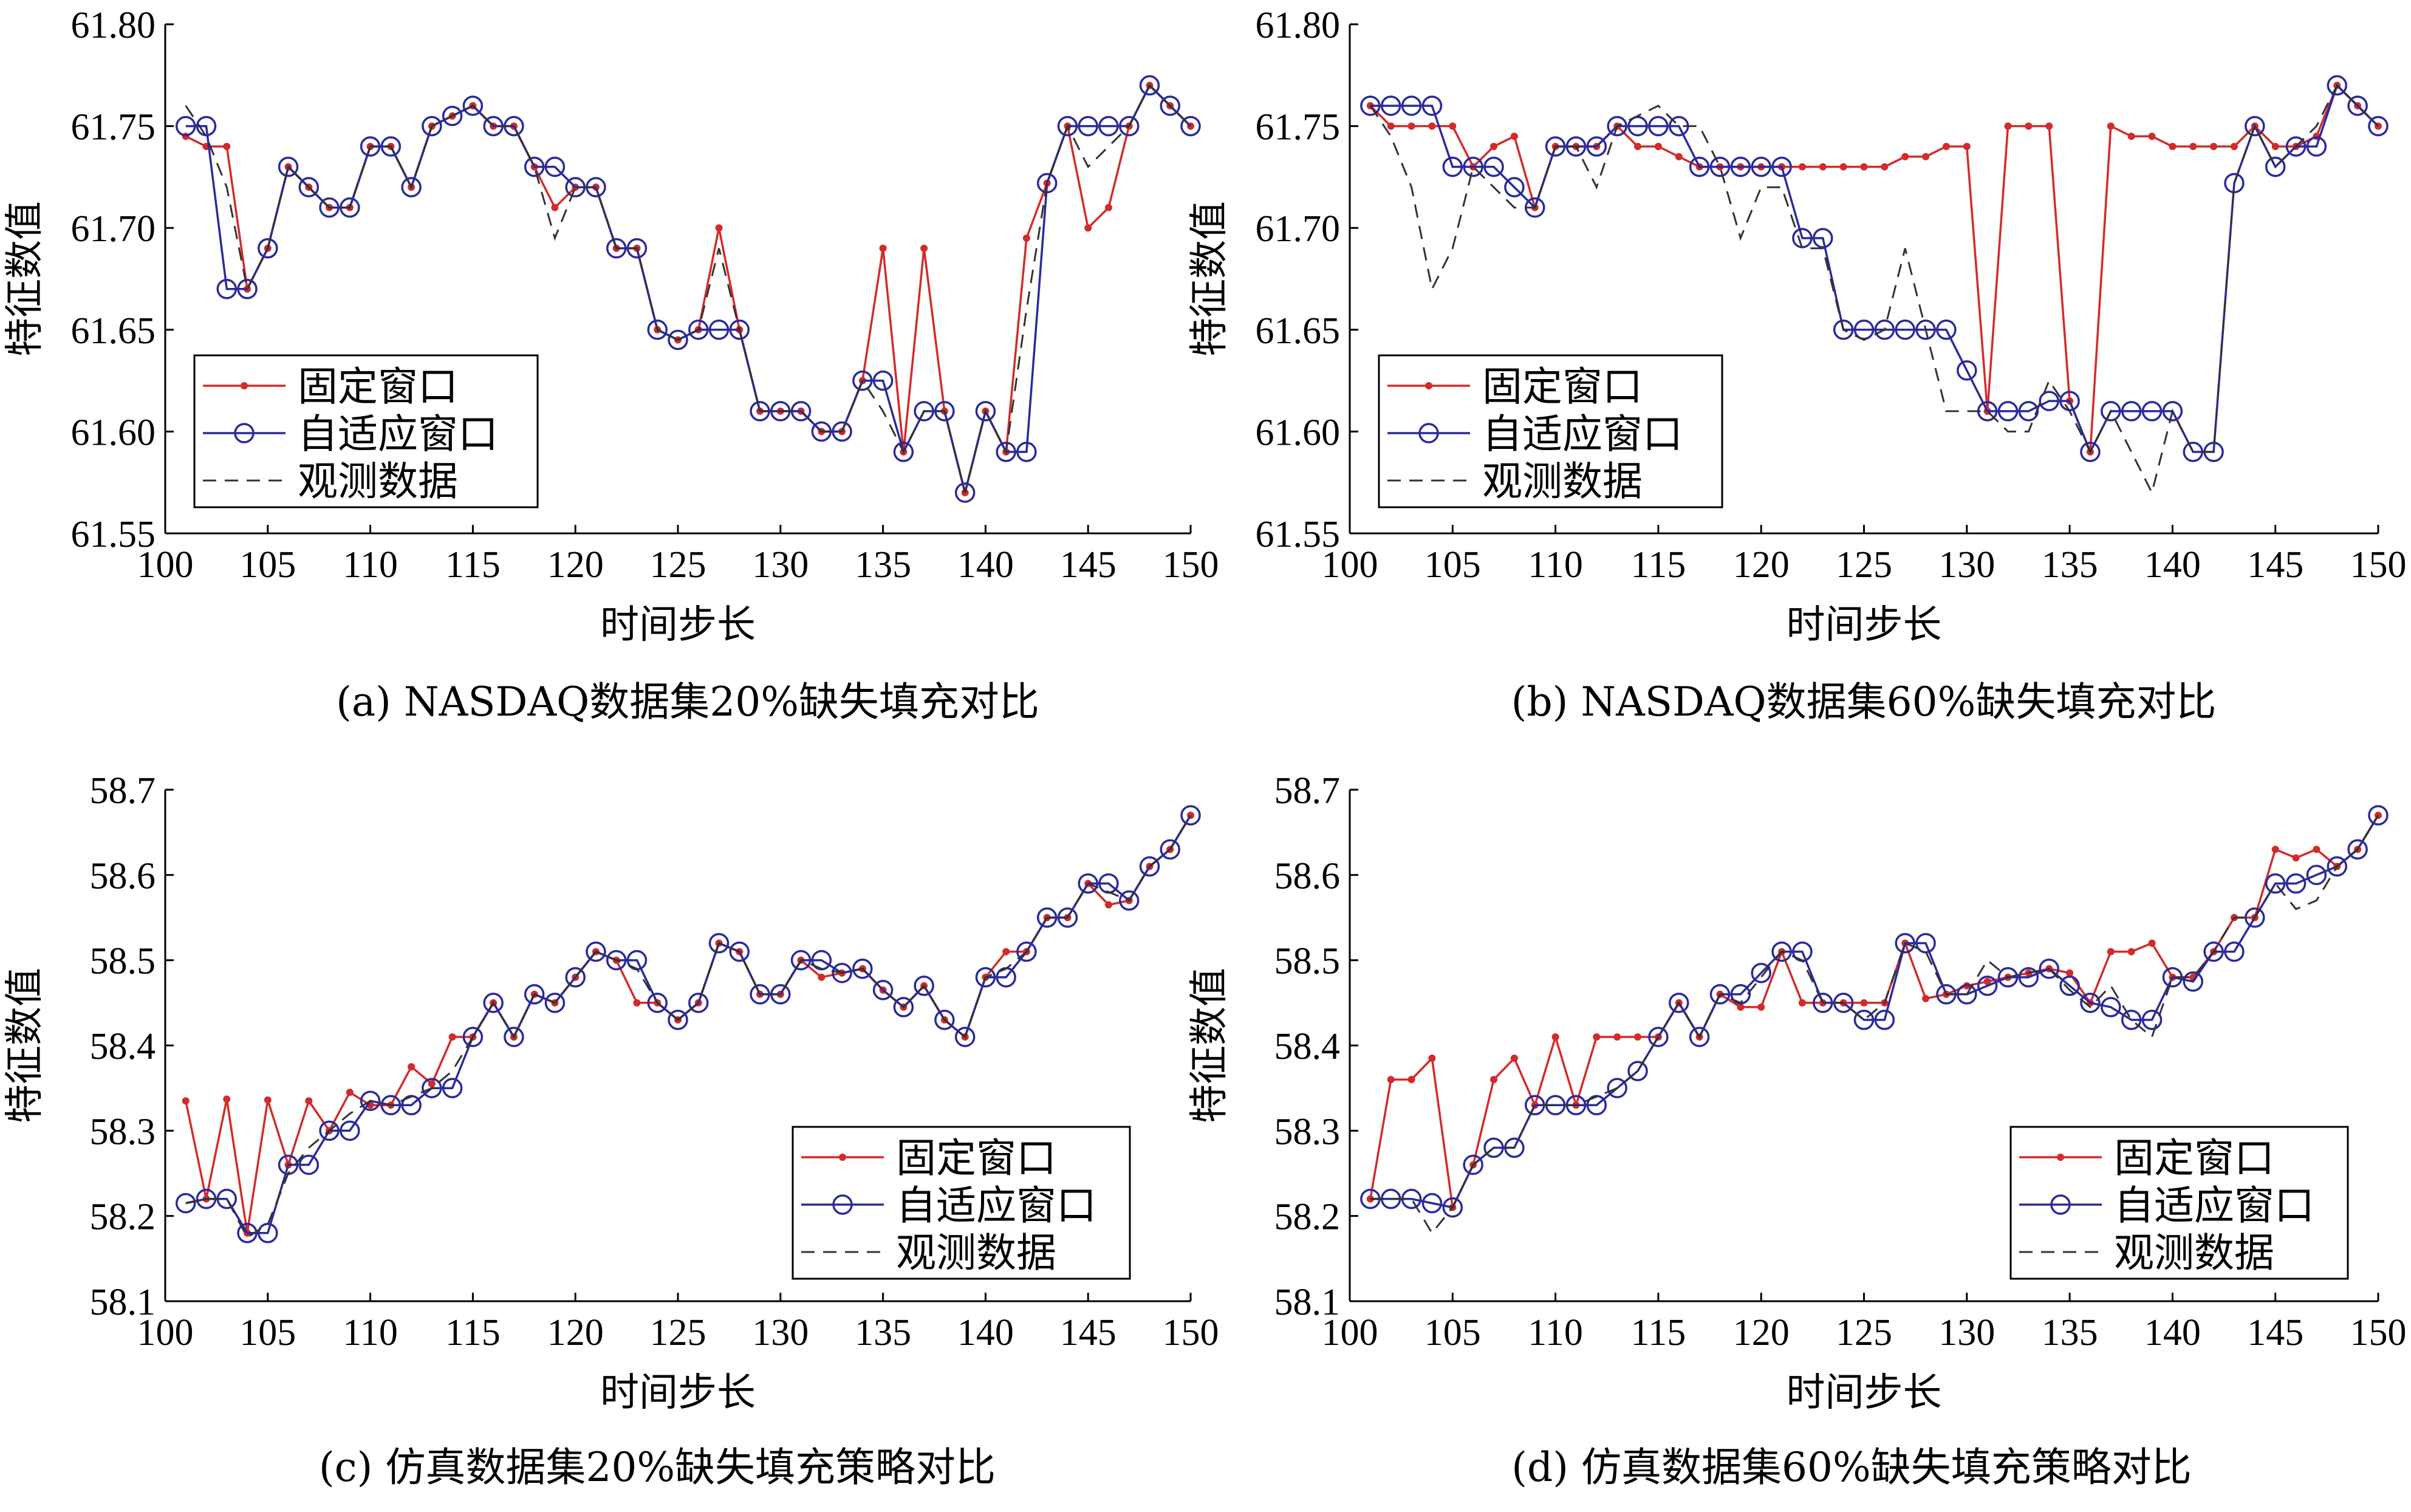 Image resolution: width=2411 pixels, height=1512 pixels. Describe the element at coordinates (2070, 565) in the screenshot. I see `x-tick-label: 135` at that location.